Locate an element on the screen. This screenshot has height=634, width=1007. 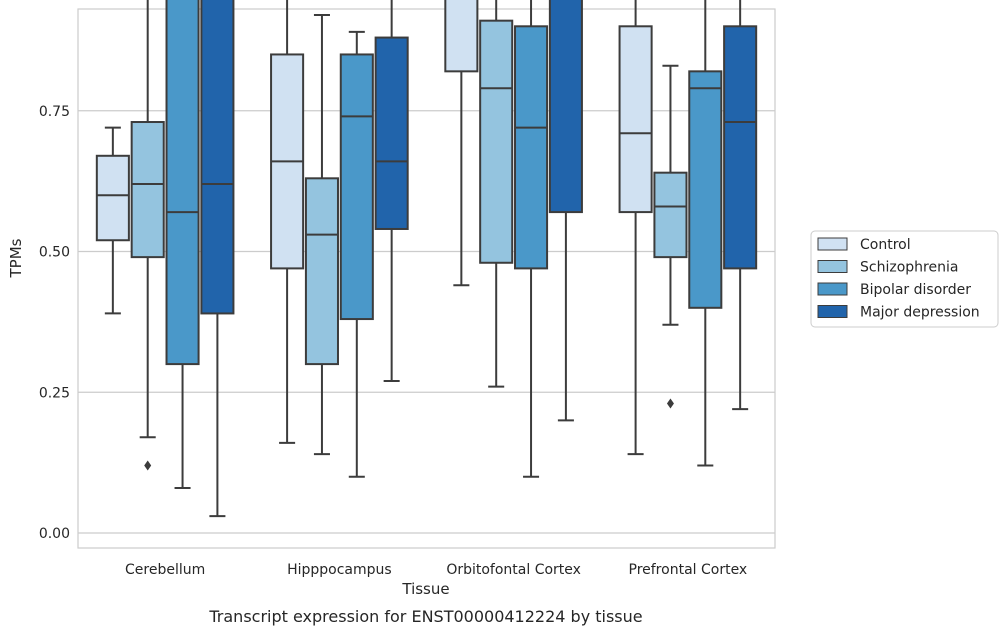
y-tick-label: 0.50 is located at coordinates (54, 253).